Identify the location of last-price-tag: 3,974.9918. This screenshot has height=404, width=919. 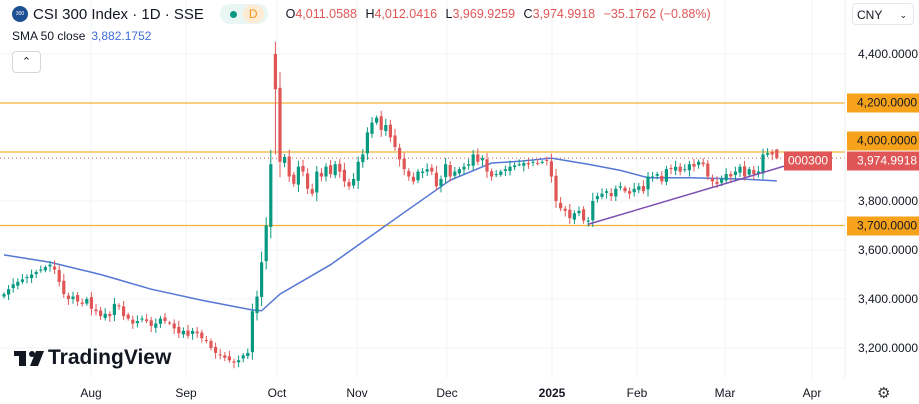
(883, 161).